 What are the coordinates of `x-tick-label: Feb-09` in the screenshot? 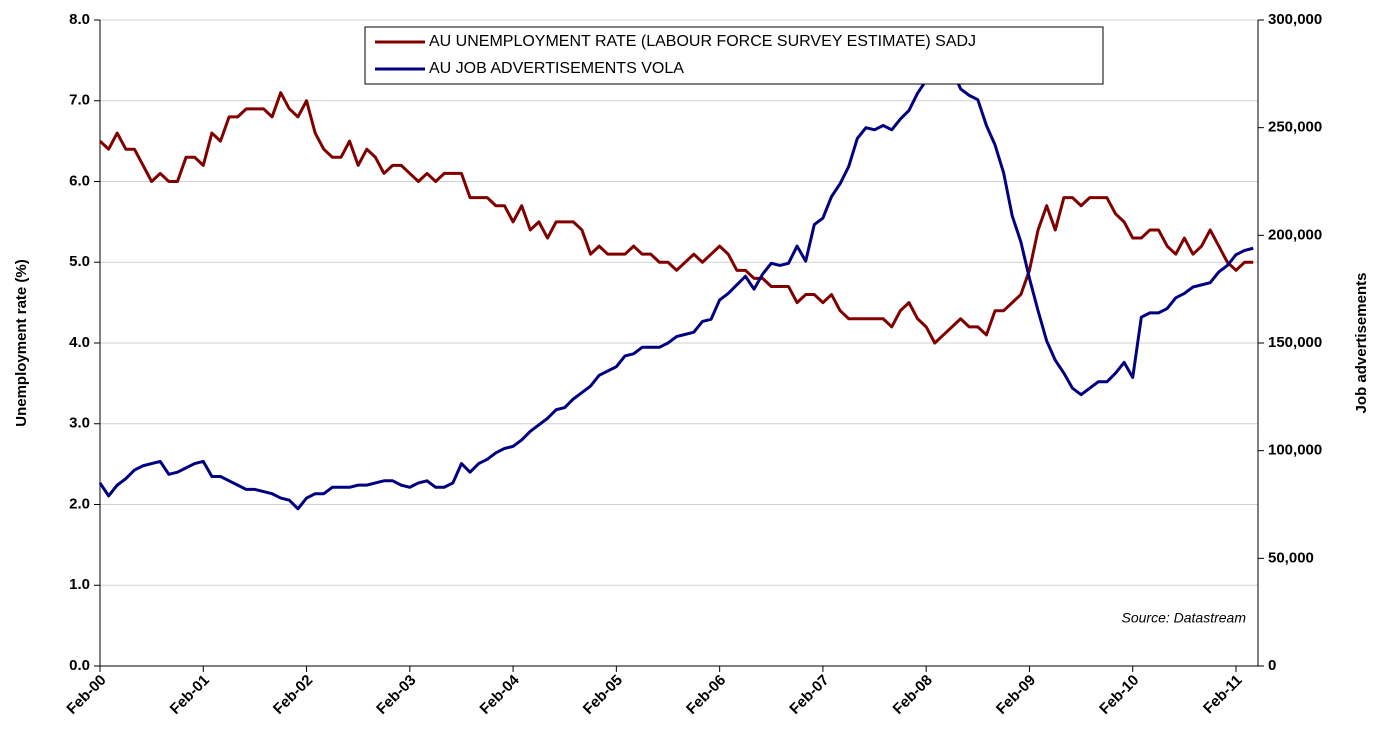 It's located at (1016, 695).